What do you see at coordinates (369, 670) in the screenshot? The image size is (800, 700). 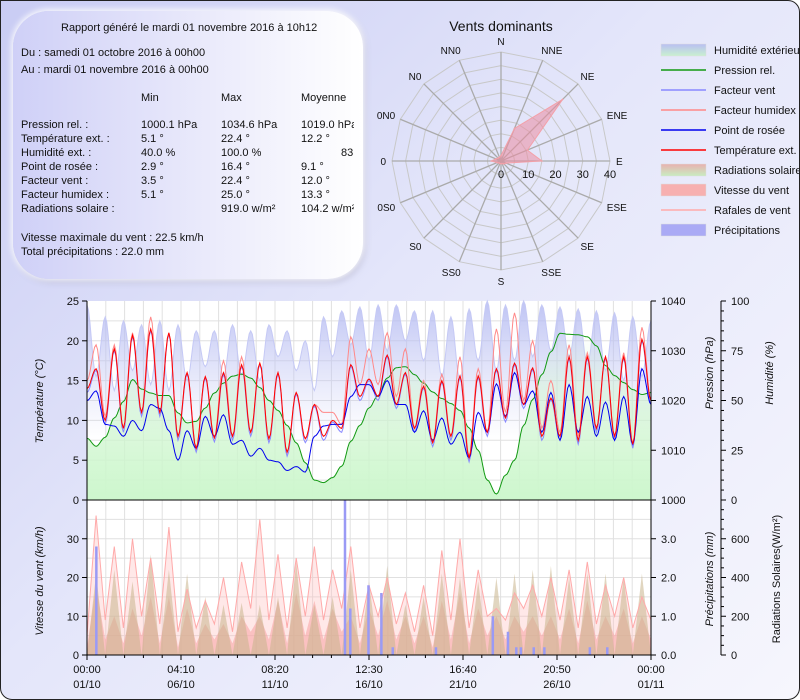 I see `time-tick-label-hour: 12:30` at bounding box center [369, 670].